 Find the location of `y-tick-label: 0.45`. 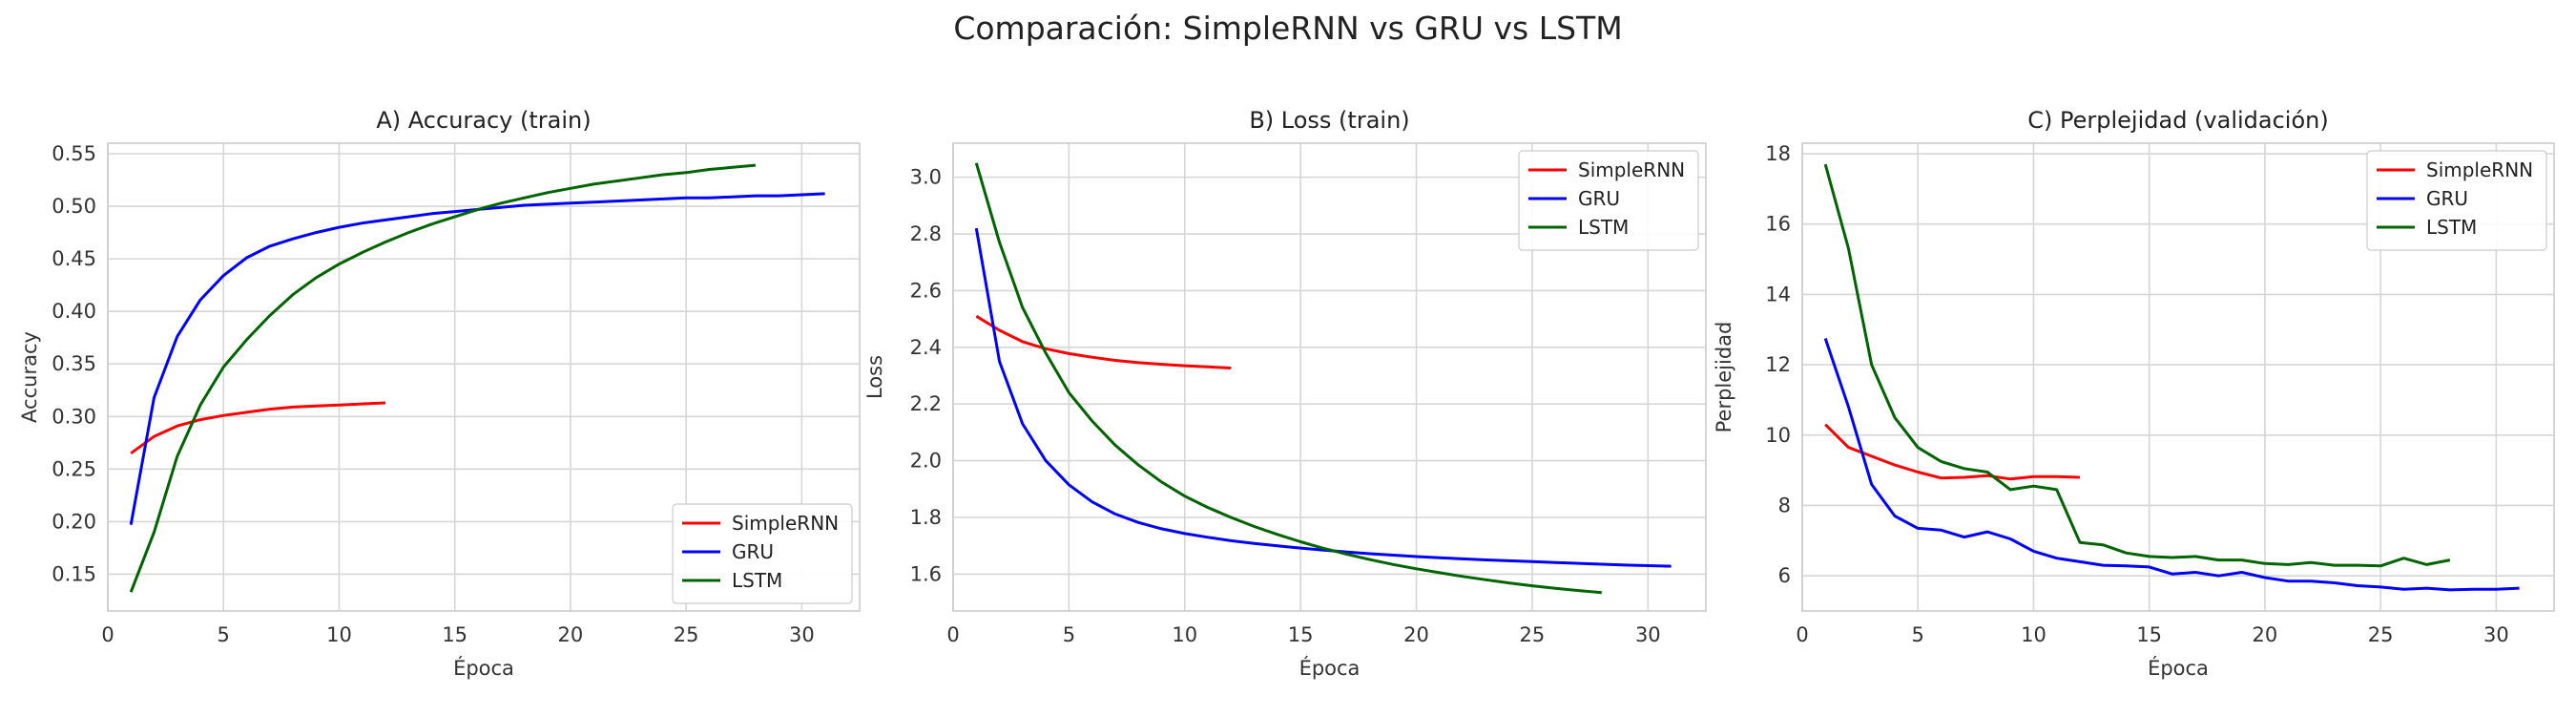

y-tick-label: 0.45 is located at coordinates (74, 258).